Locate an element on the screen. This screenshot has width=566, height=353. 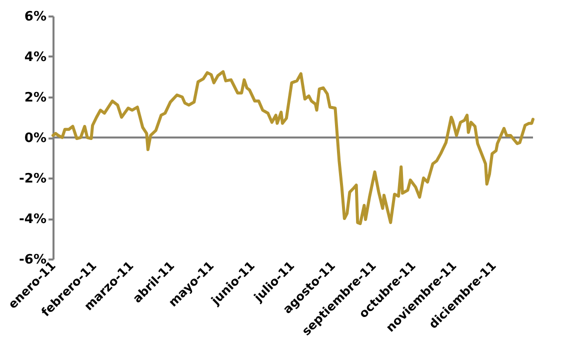
y-tick-label: -6% is located at coordinates (32, 260).